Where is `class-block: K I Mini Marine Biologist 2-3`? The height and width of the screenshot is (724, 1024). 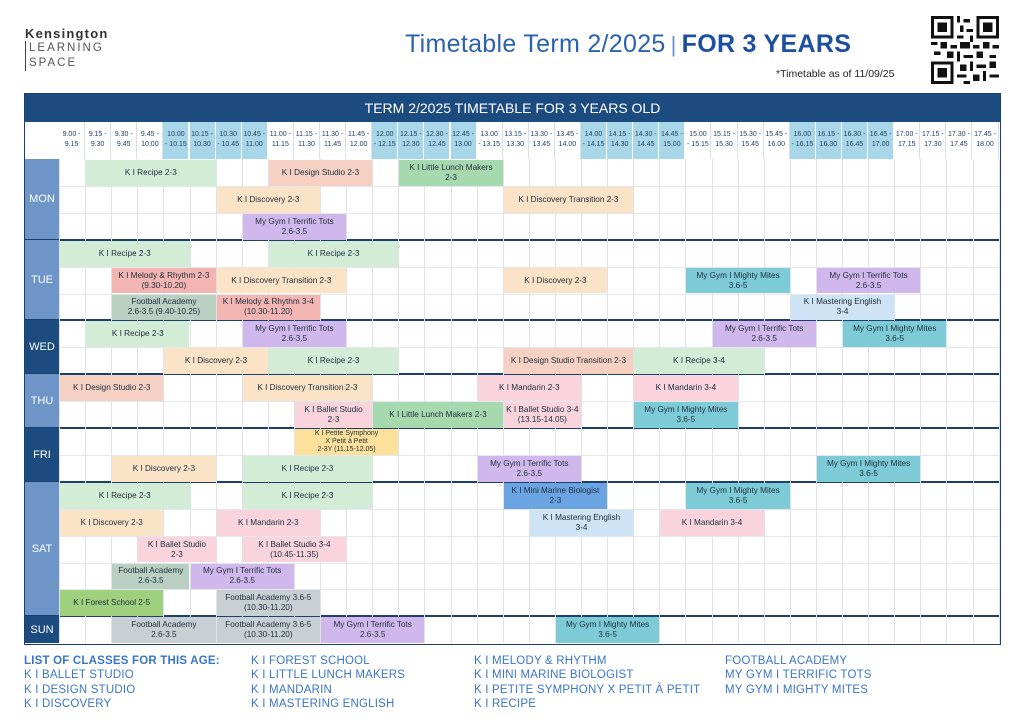
class-block: K I Mini Marine Biologist 2-3 is located at coordinates (555, 495).